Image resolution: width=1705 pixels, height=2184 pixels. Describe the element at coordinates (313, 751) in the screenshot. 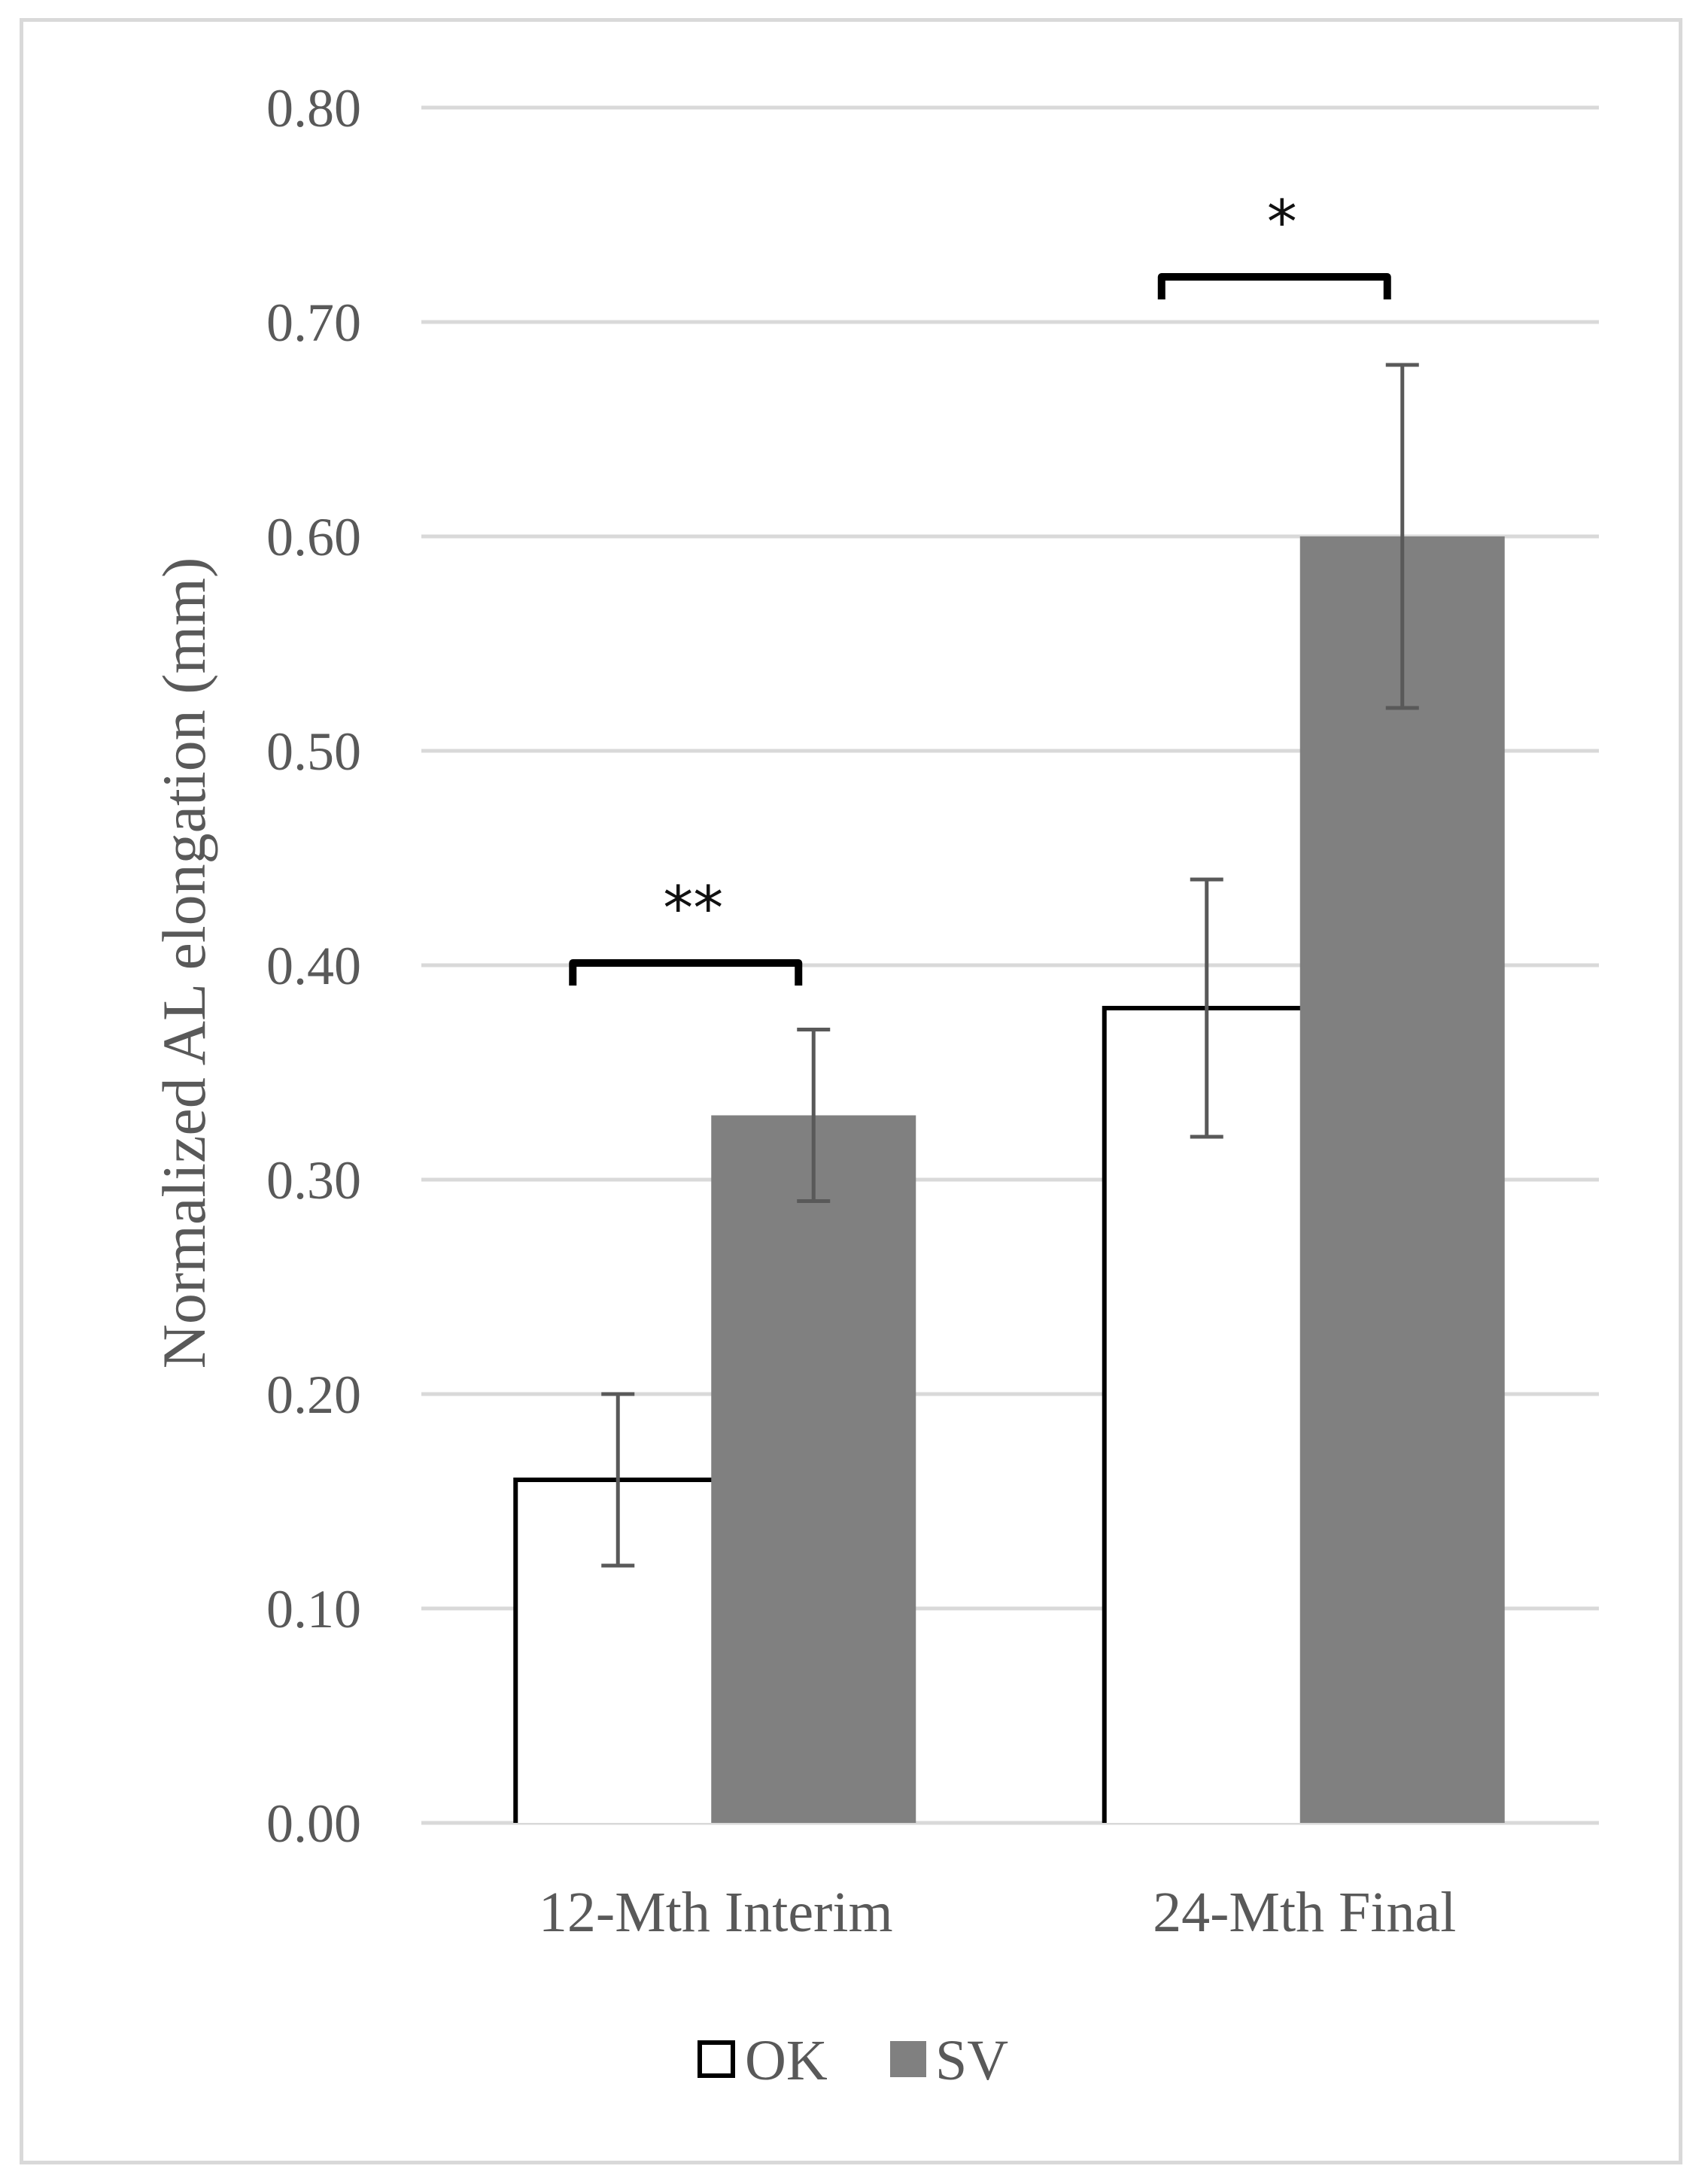

I see `y-tick-label: 0.50` at that location.